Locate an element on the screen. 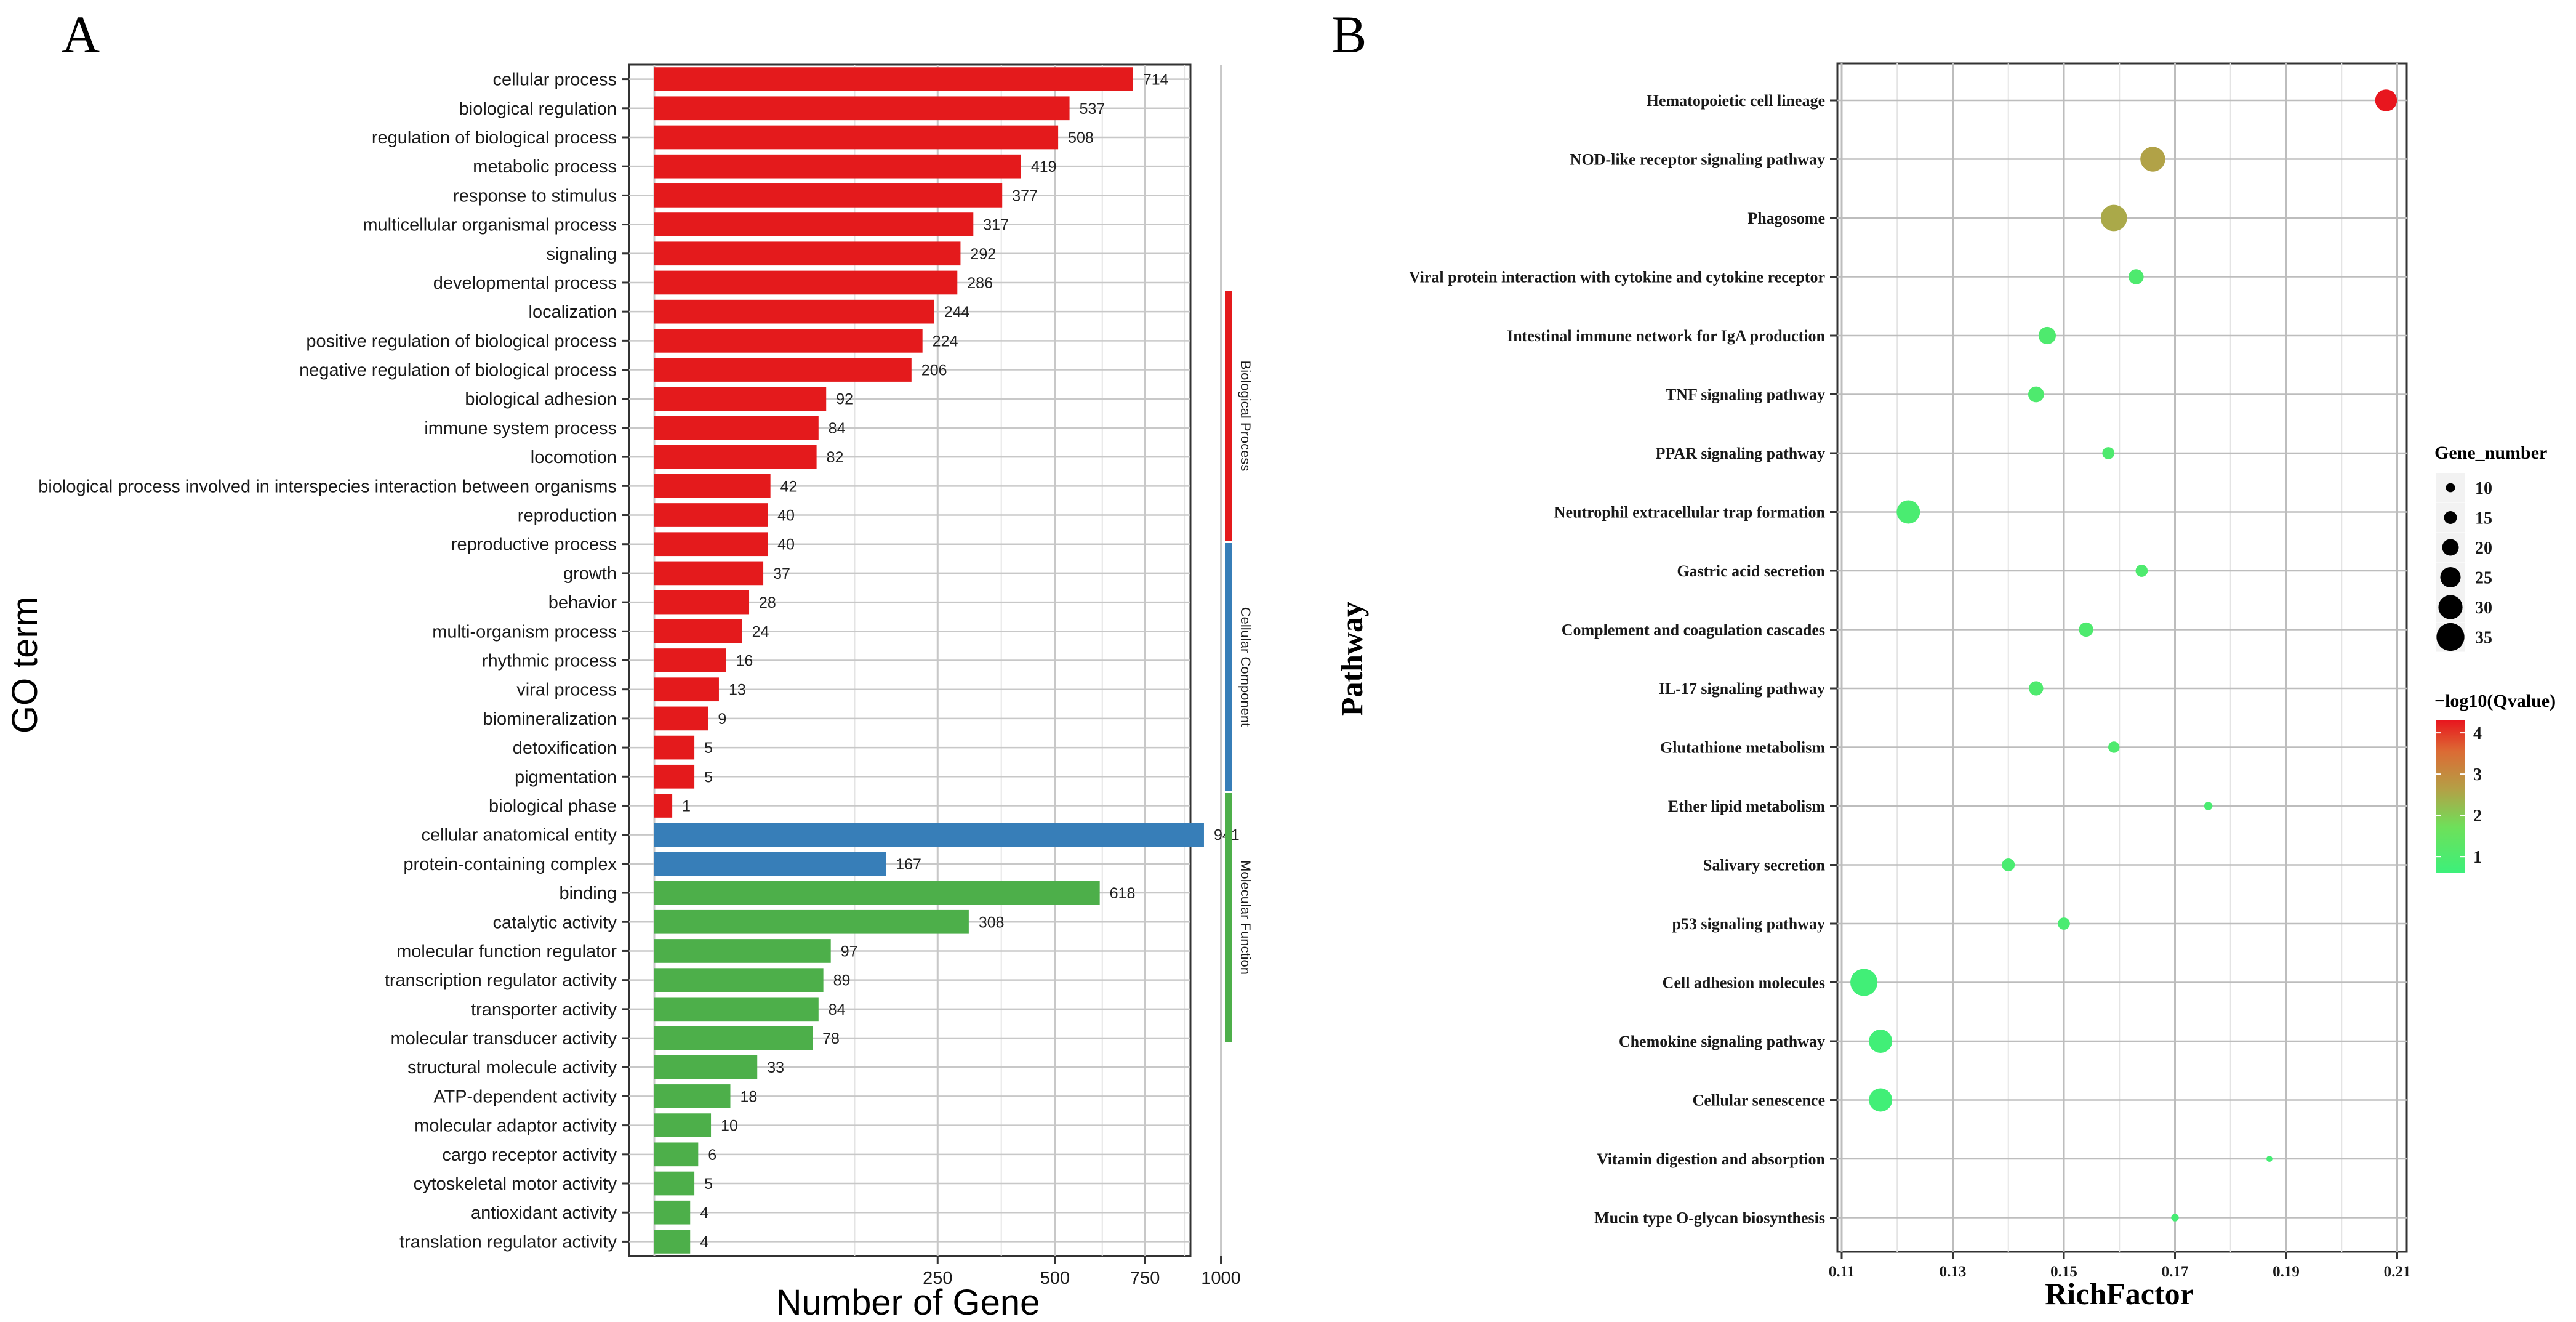  bar-value-label: 244 is located at coordinates (957, 312).